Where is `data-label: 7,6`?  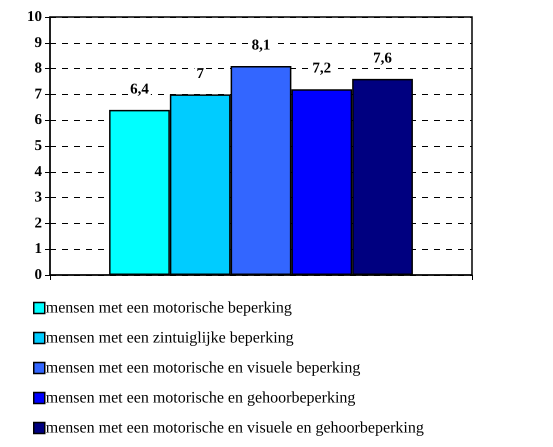 data-label: 7,6 is located at coordinates (382, 58).